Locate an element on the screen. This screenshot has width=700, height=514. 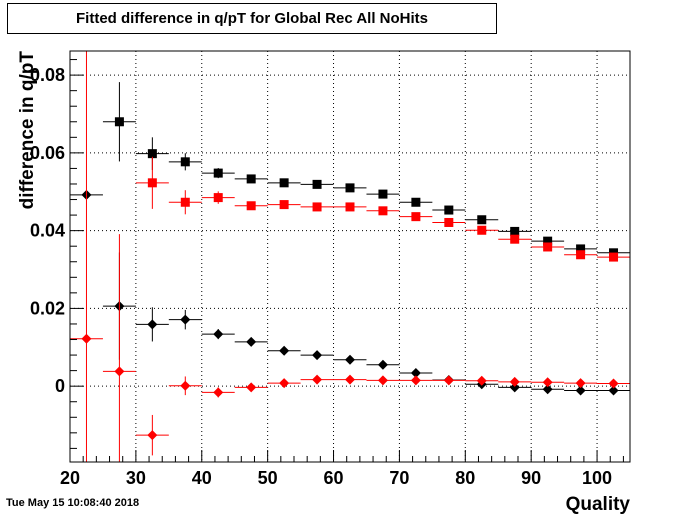
x-tick-label: 100 is located at coordinates (597, 478).